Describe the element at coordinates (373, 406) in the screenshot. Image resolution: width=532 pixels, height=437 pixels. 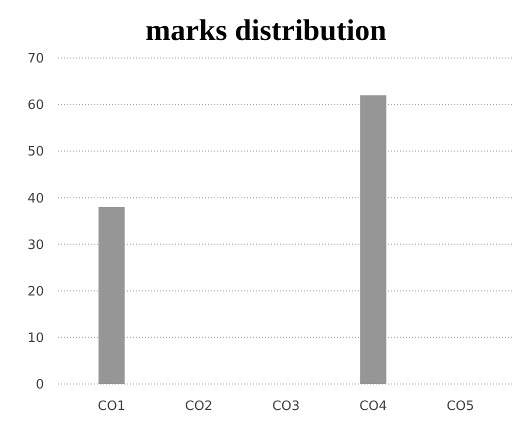
I see `x-tick-label: CO4` at that location.